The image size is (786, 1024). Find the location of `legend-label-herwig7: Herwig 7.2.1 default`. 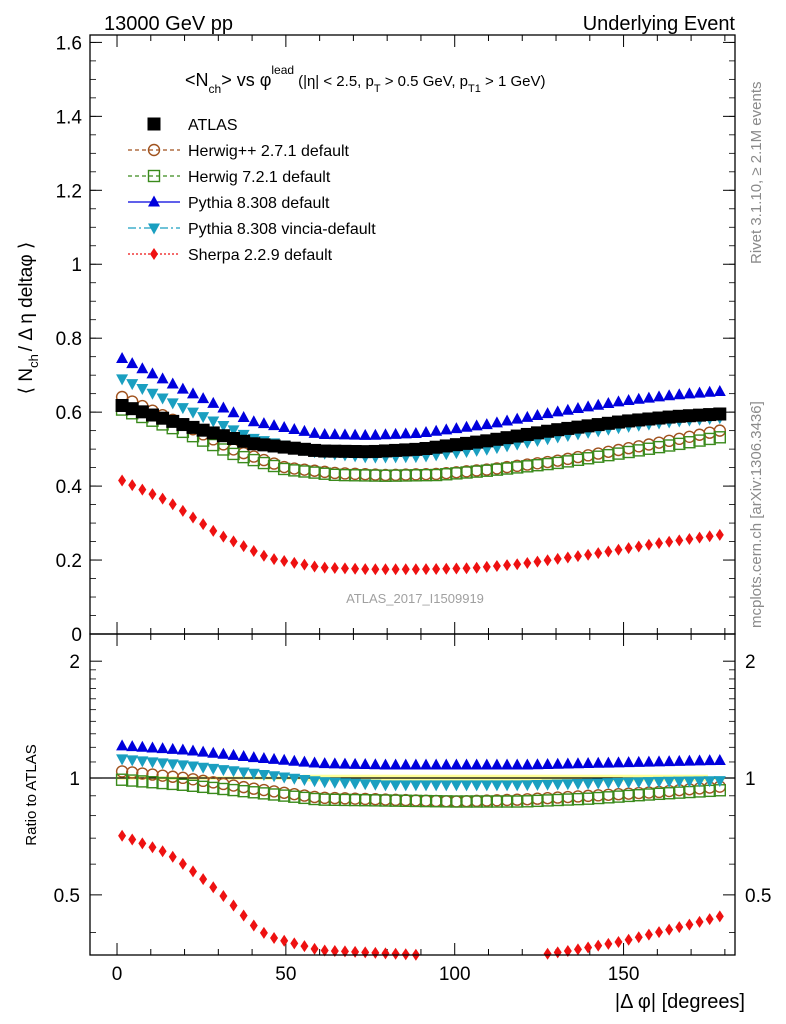

legend-label-herwig7: Herwig 7.2.1 default is located at coordinates (259, 177).